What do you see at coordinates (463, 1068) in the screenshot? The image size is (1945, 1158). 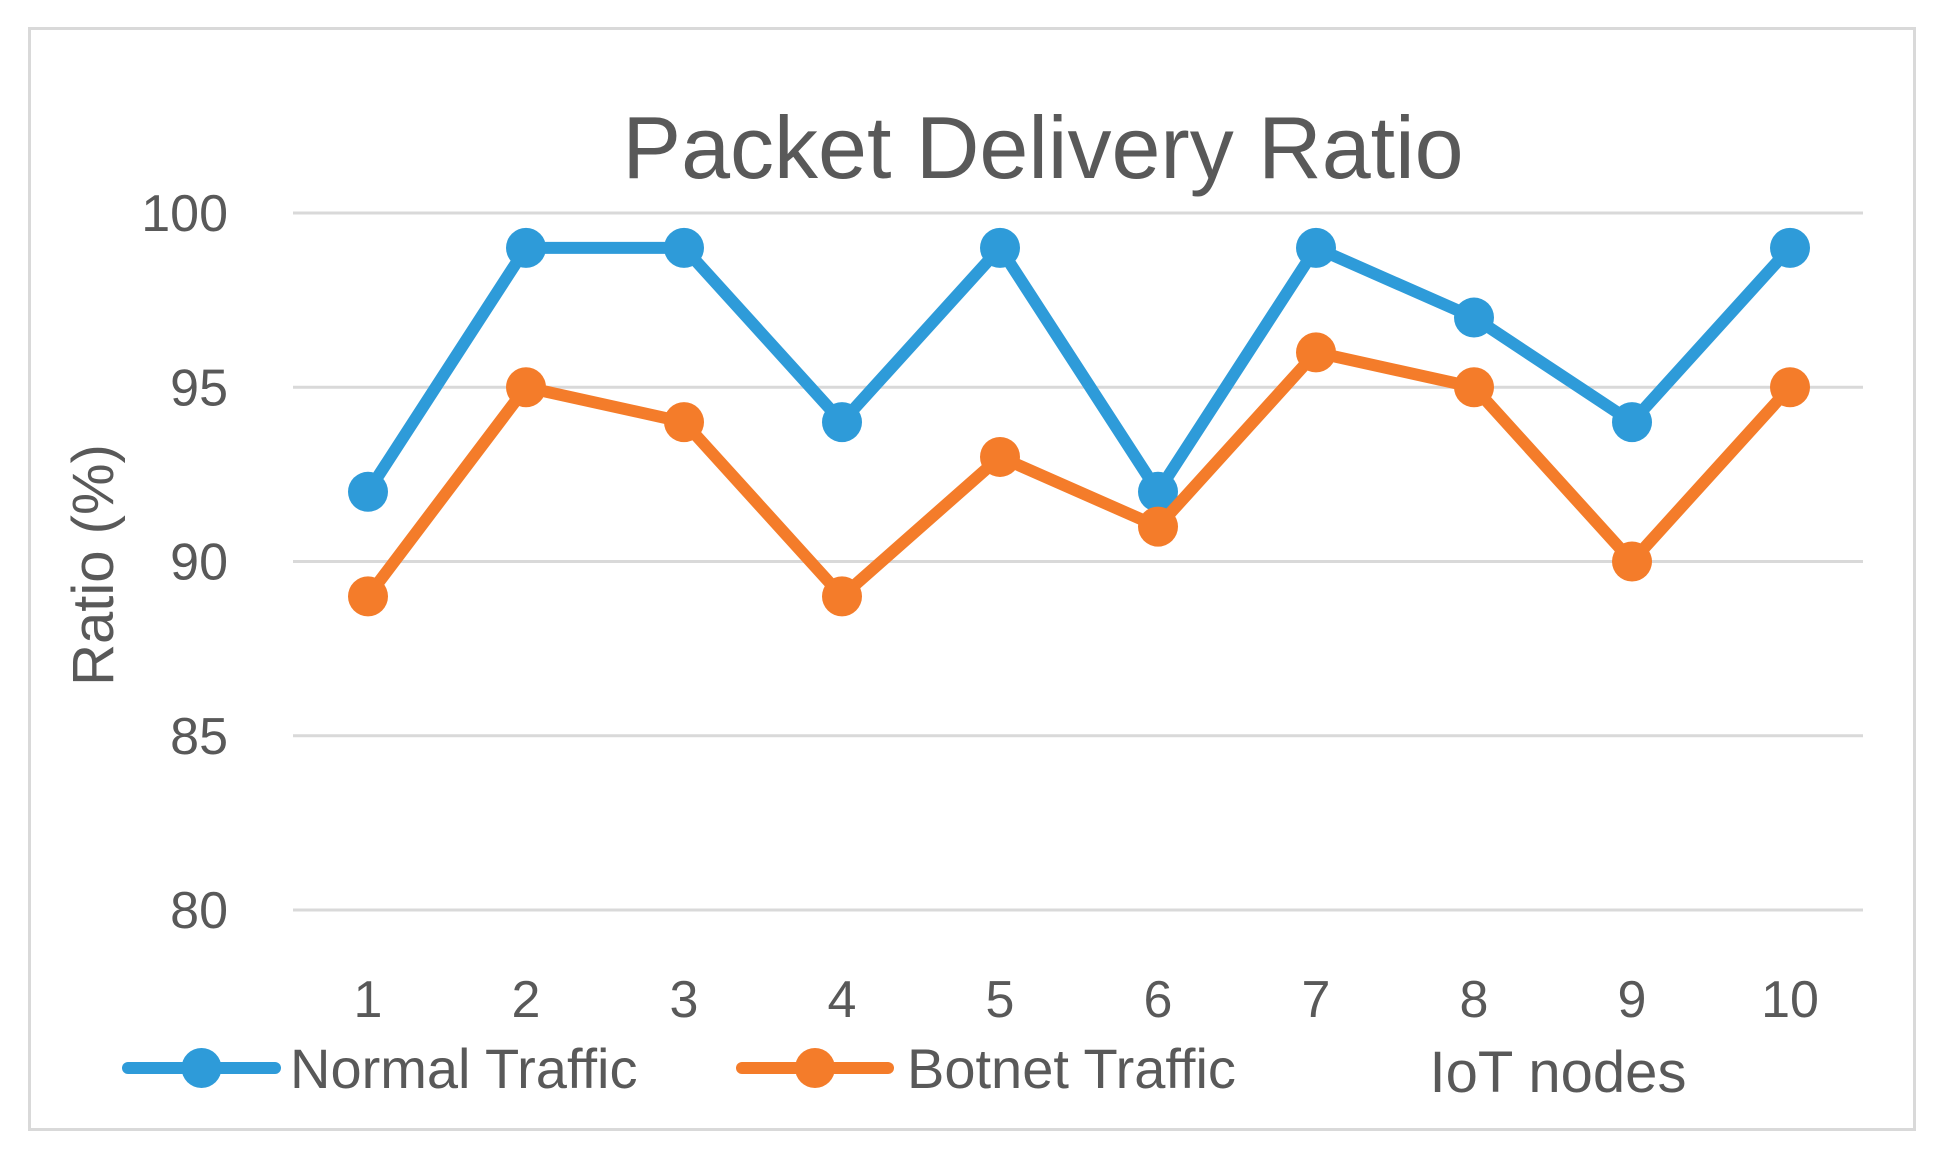 I see `legend-label: Normal Traffic` at bounding box center [463, 1068].